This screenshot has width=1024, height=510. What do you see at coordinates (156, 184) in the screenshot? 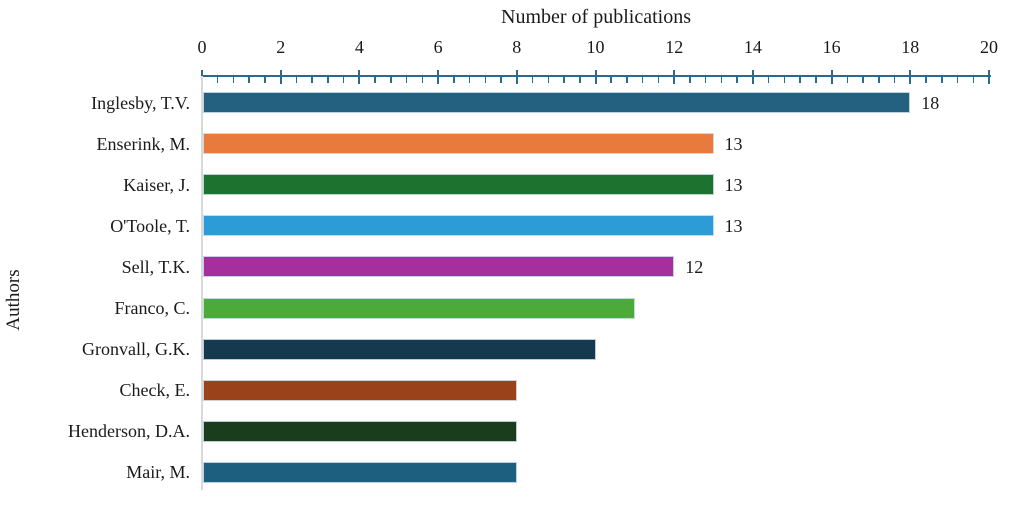
I see `category-label: Kaiser, J.` at bounding box center [156, 184].